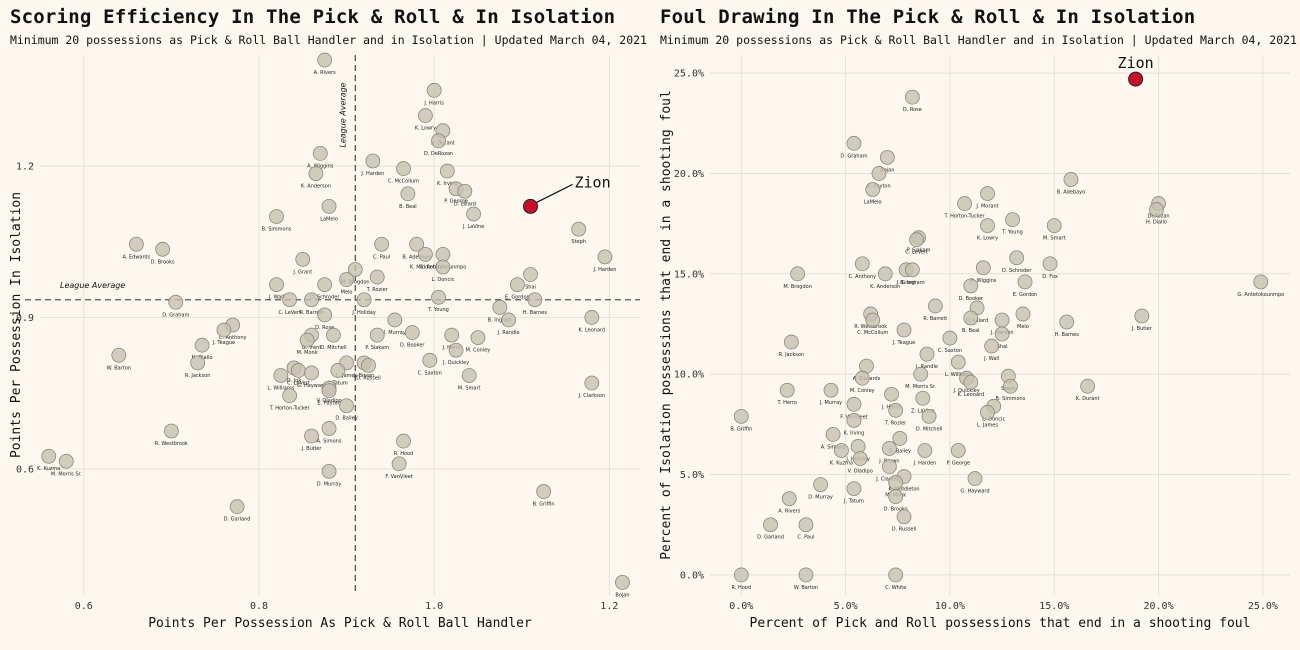 The width and height of the screenshot is (1300, 650). I want to click on point-label: D. Schroder, so click(325, 298).